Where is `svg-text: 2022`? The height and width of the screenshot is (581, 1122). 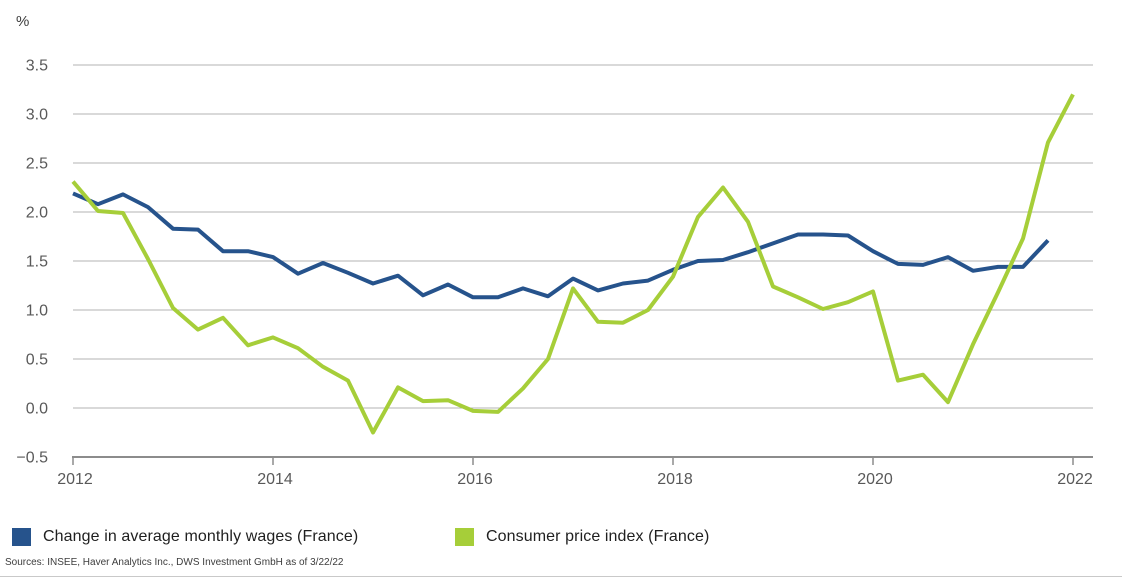 svg-text: 2022 is located at coordinates (1075, 479).